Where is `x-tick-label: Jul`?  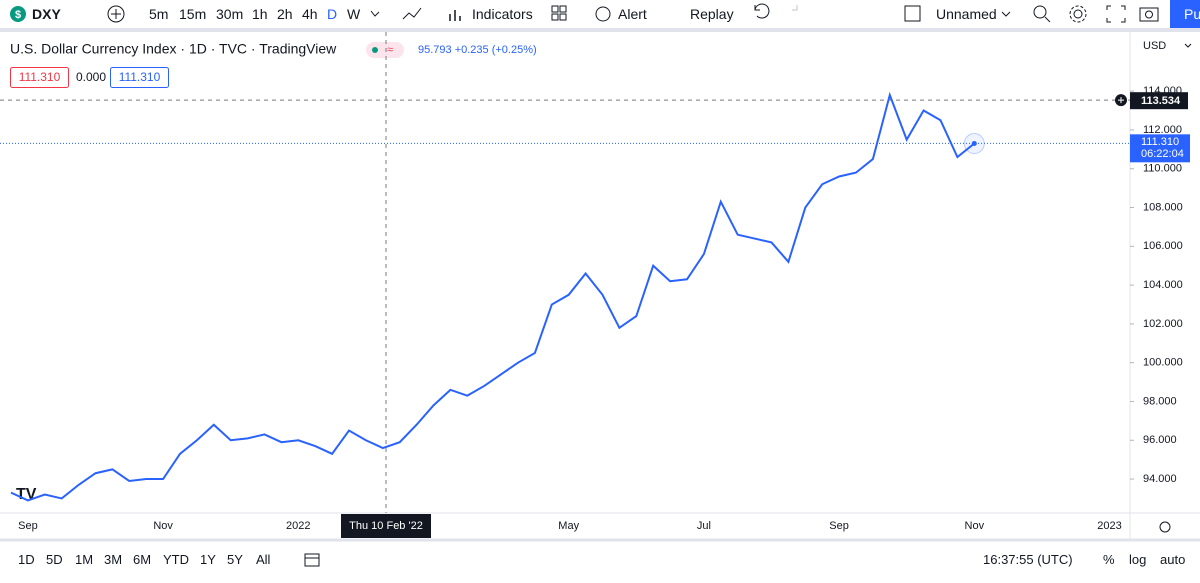 x-tick-label: Jul is located at coordinates (704, 526).